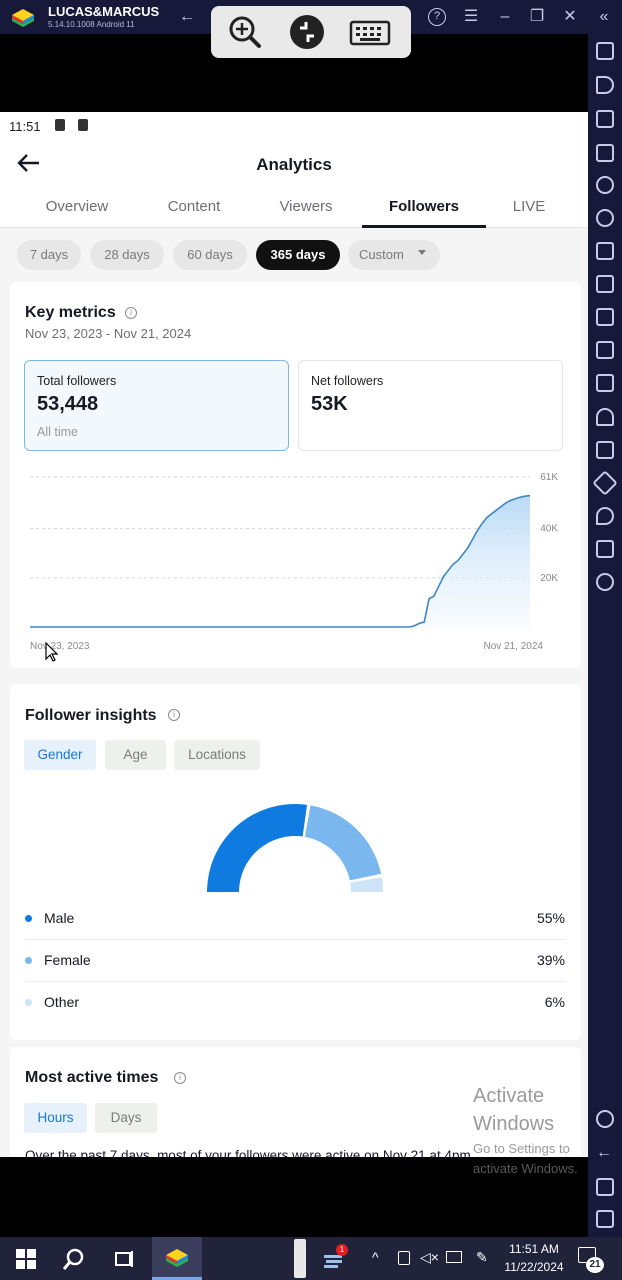 This screenshot has width=622, height=1280. I want to click on taskbar-time: 11:51 AM, so click(534, 1249).